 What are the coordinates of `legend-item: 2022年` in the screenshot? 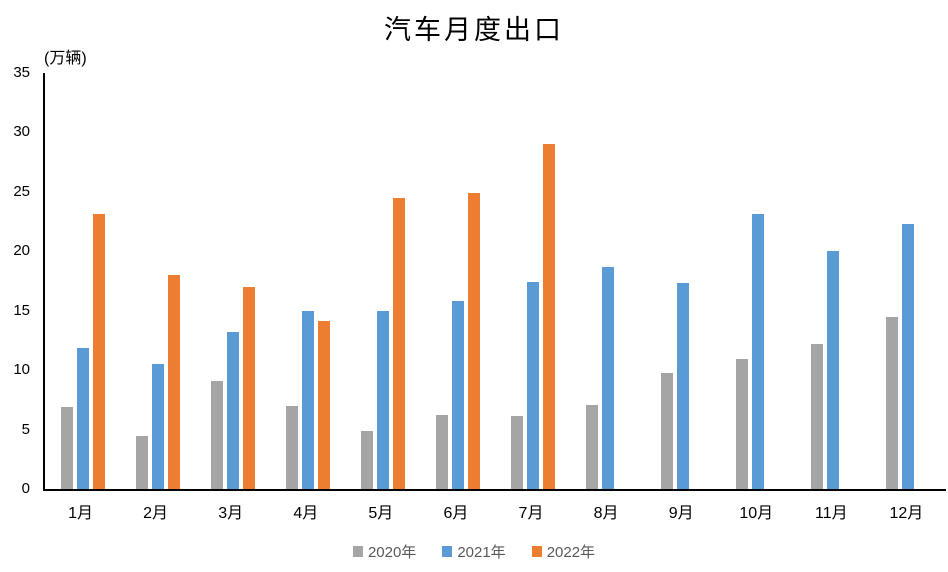 It's located at (563, 551).